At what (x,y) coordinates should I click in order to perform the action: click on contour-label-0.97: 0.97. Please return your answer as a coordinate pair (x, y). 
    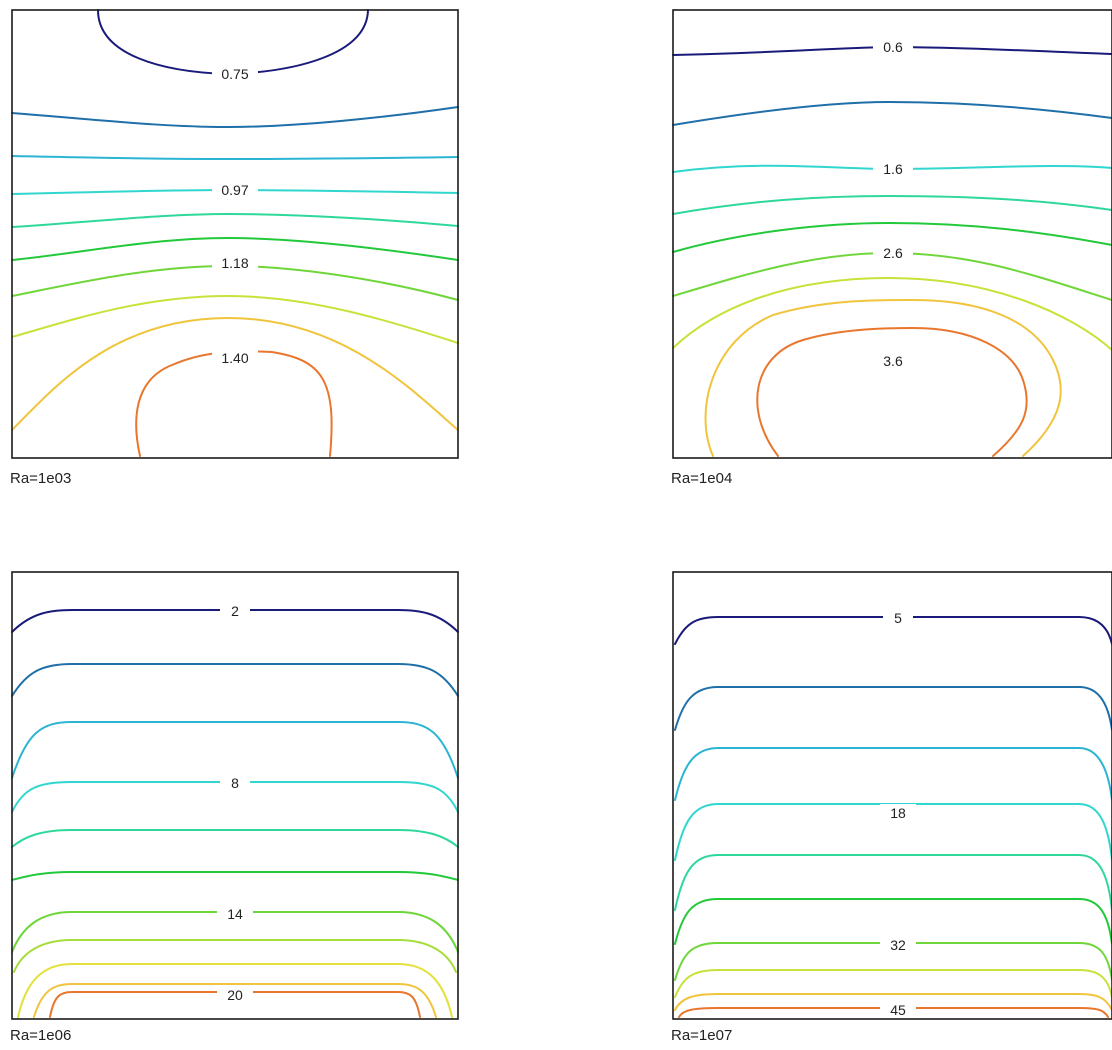
    Looking at the image, I should click on (235, 190).